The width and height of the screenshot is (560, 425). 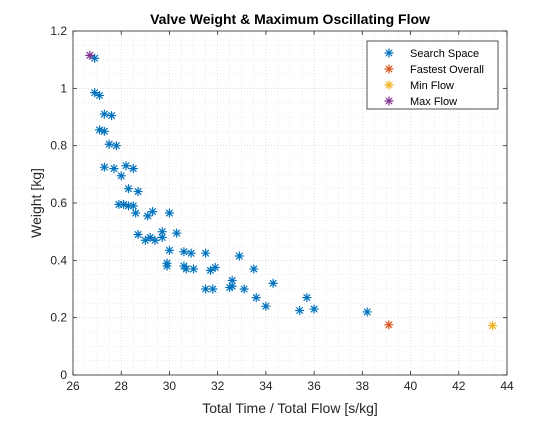 I want to click on y-tick-label: 1.2, so click(x=58, y=31).